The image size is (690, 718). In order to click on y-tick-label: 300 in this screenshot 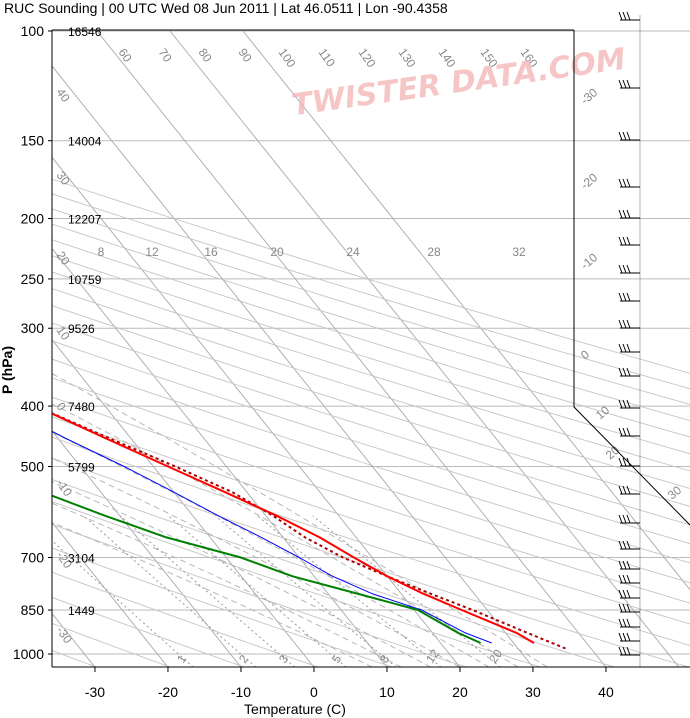, I will do `click(33, 328)`.